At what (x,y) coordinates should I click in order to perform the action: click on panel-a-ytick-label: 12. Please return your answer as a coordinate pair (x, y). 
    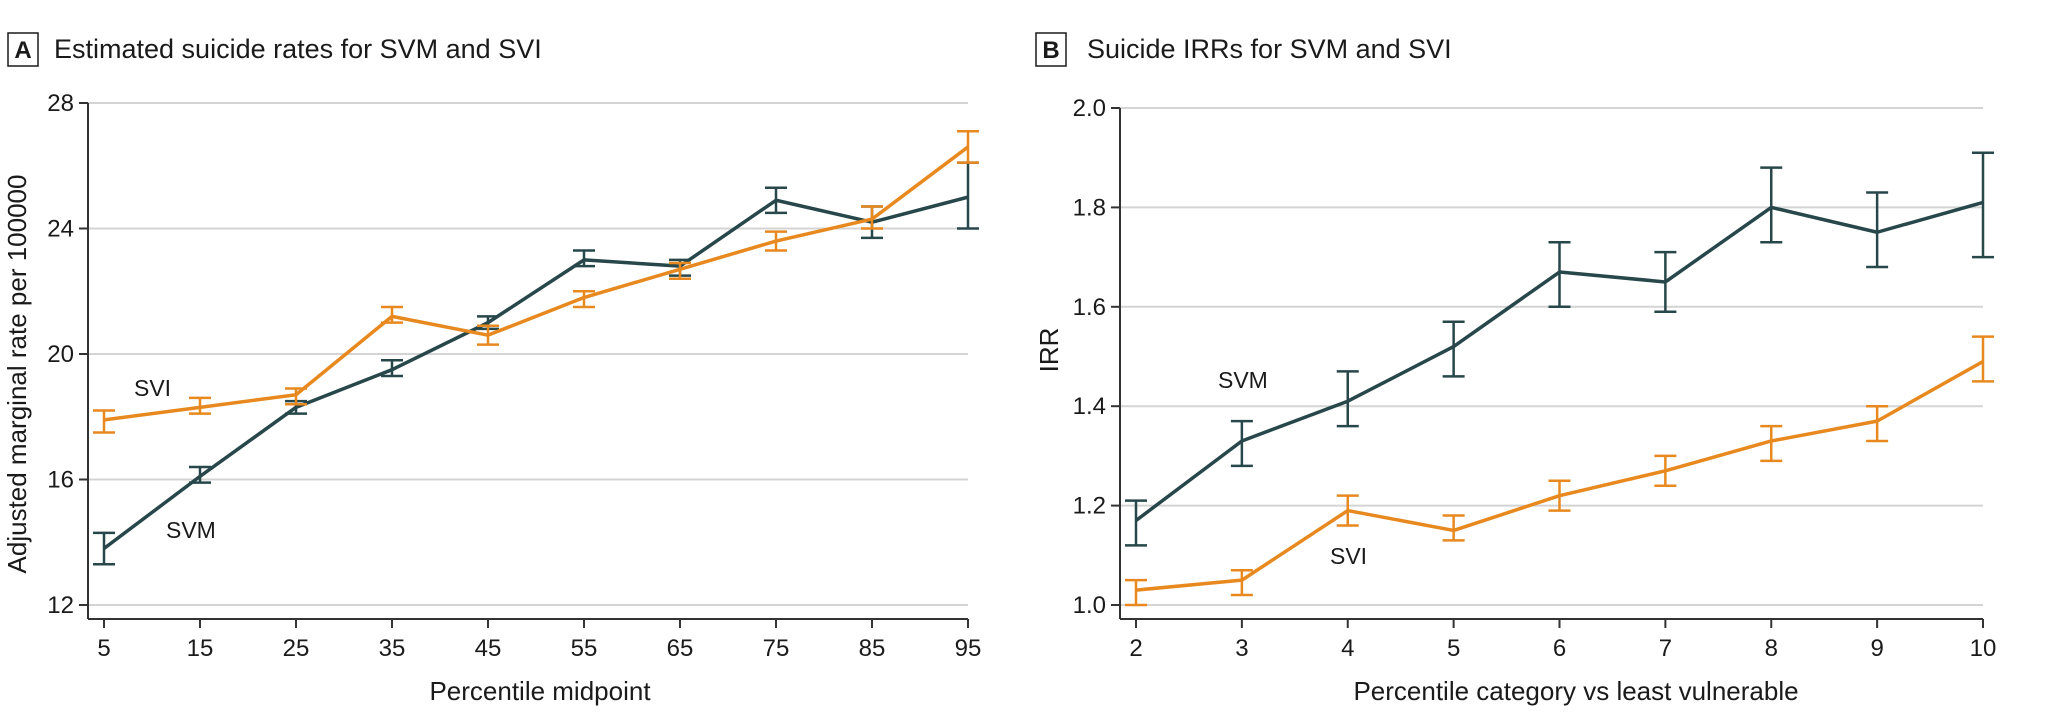
    Looking at the image, I should click on (60, 605).